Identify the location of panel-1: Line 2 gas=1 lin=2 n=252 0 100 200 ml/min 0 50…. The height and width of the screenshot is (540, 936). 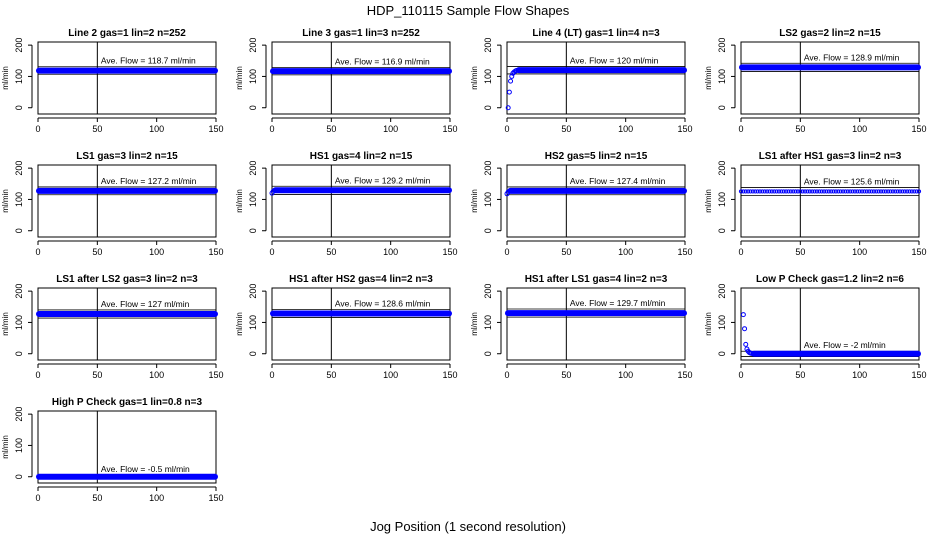
(112, 81).